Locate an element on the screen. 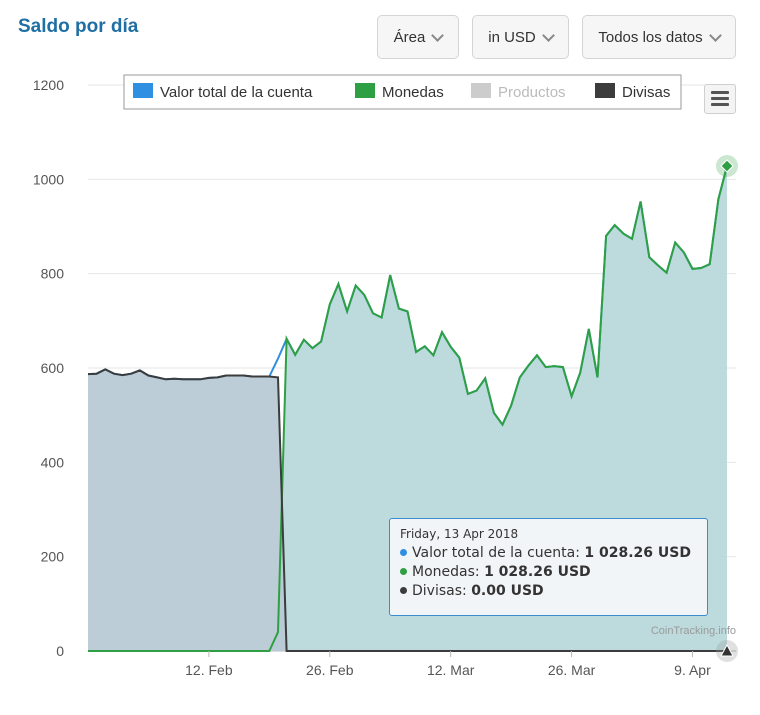 The width and height of the screenshot is (760, 715). y-tick-label: 1200 is located at coordinates (48, 85).